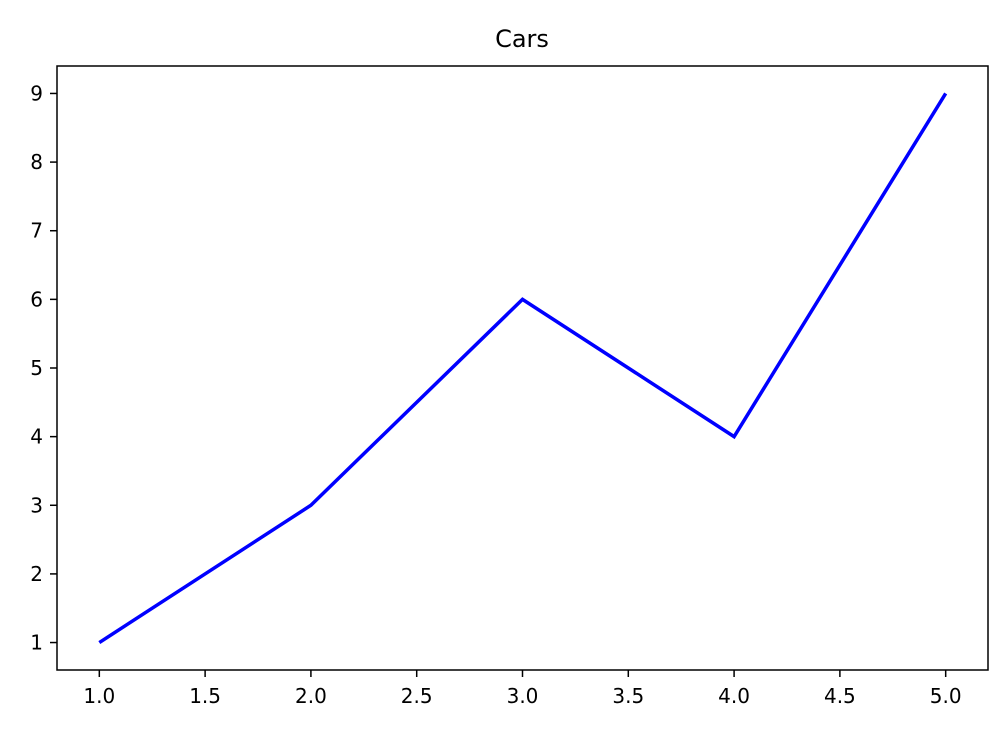 This screenshot has height=738, width=1007. Describe the element at coordinates (946, 696) in the screenshot. I see `x-tick-label: 5.0` at that location.